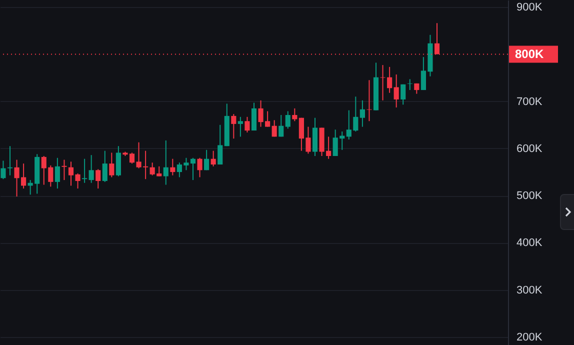 The height and width of the screenshot is (345, 574). Describe the element at coordinates (529, 148) in the screenshot. I see `y-tick-label: 600K` at that location.